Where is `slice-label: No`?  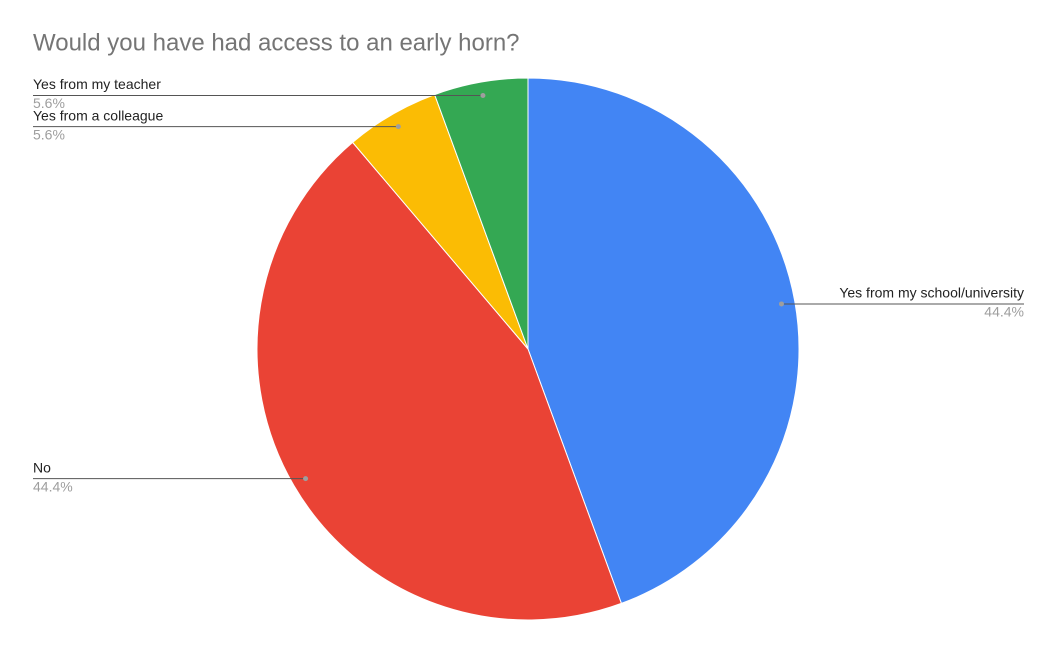 slice-label: No is located at coordinates (42, 467).